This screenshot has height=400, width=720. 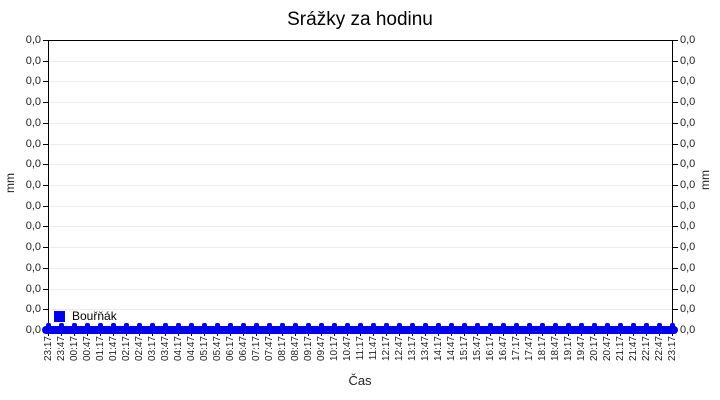 I want to click on legend: Bouřňák, so click(x=85, y=316).